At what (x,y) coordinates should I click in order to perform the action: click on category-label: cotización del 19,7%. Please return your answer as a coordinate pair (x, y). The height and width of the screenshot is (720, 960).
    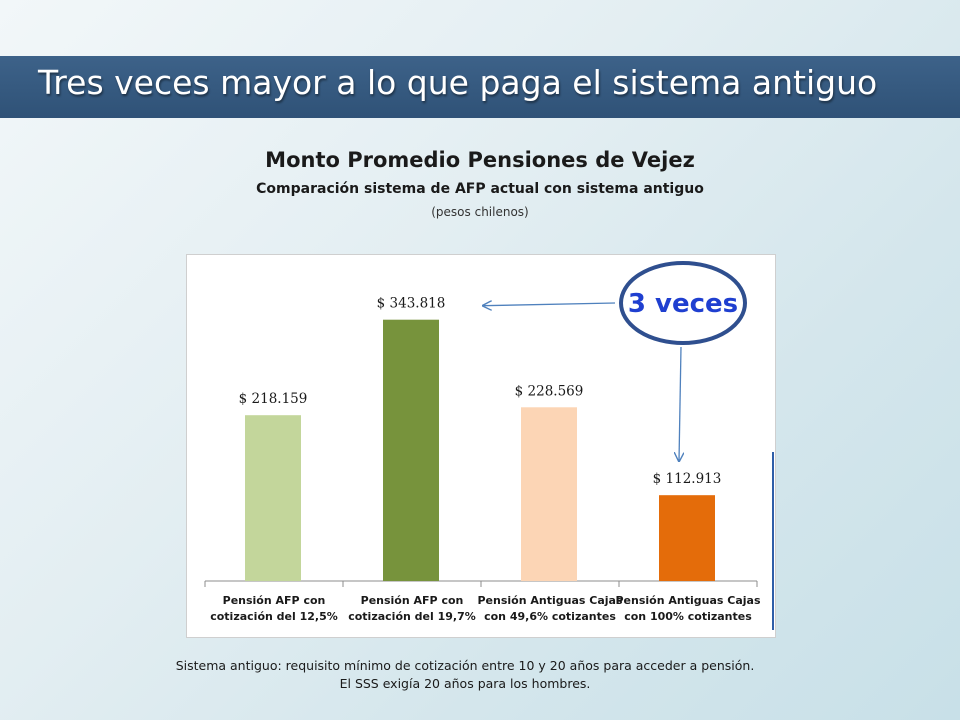
    Looking at the image, I should click on (412, 616).